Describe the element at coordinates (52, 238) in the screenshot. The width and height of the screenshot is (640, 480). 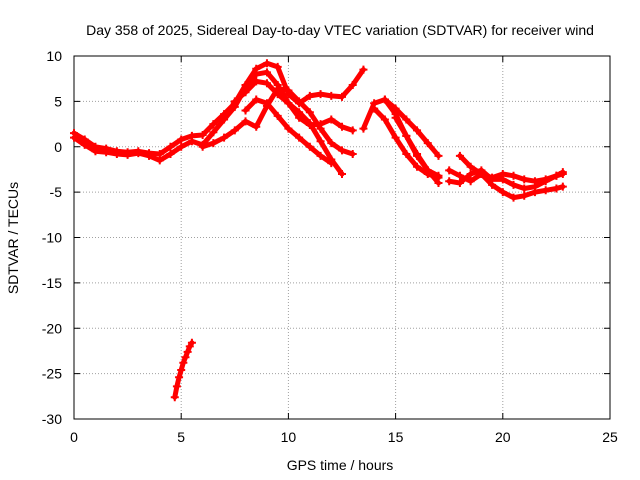
I see `y-tick-label: -10` at that location.